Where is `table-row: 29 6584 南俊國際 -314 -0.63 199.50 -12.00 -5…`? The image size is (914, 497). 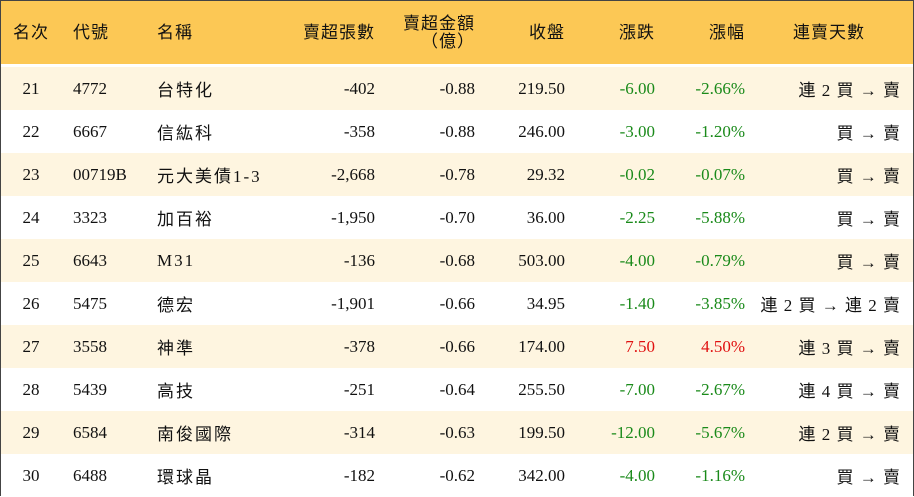 table-row: 29 6584 南俊國際 -314 -0.63 199.50 -12.00 -5… is located at coordinates (457, 432).